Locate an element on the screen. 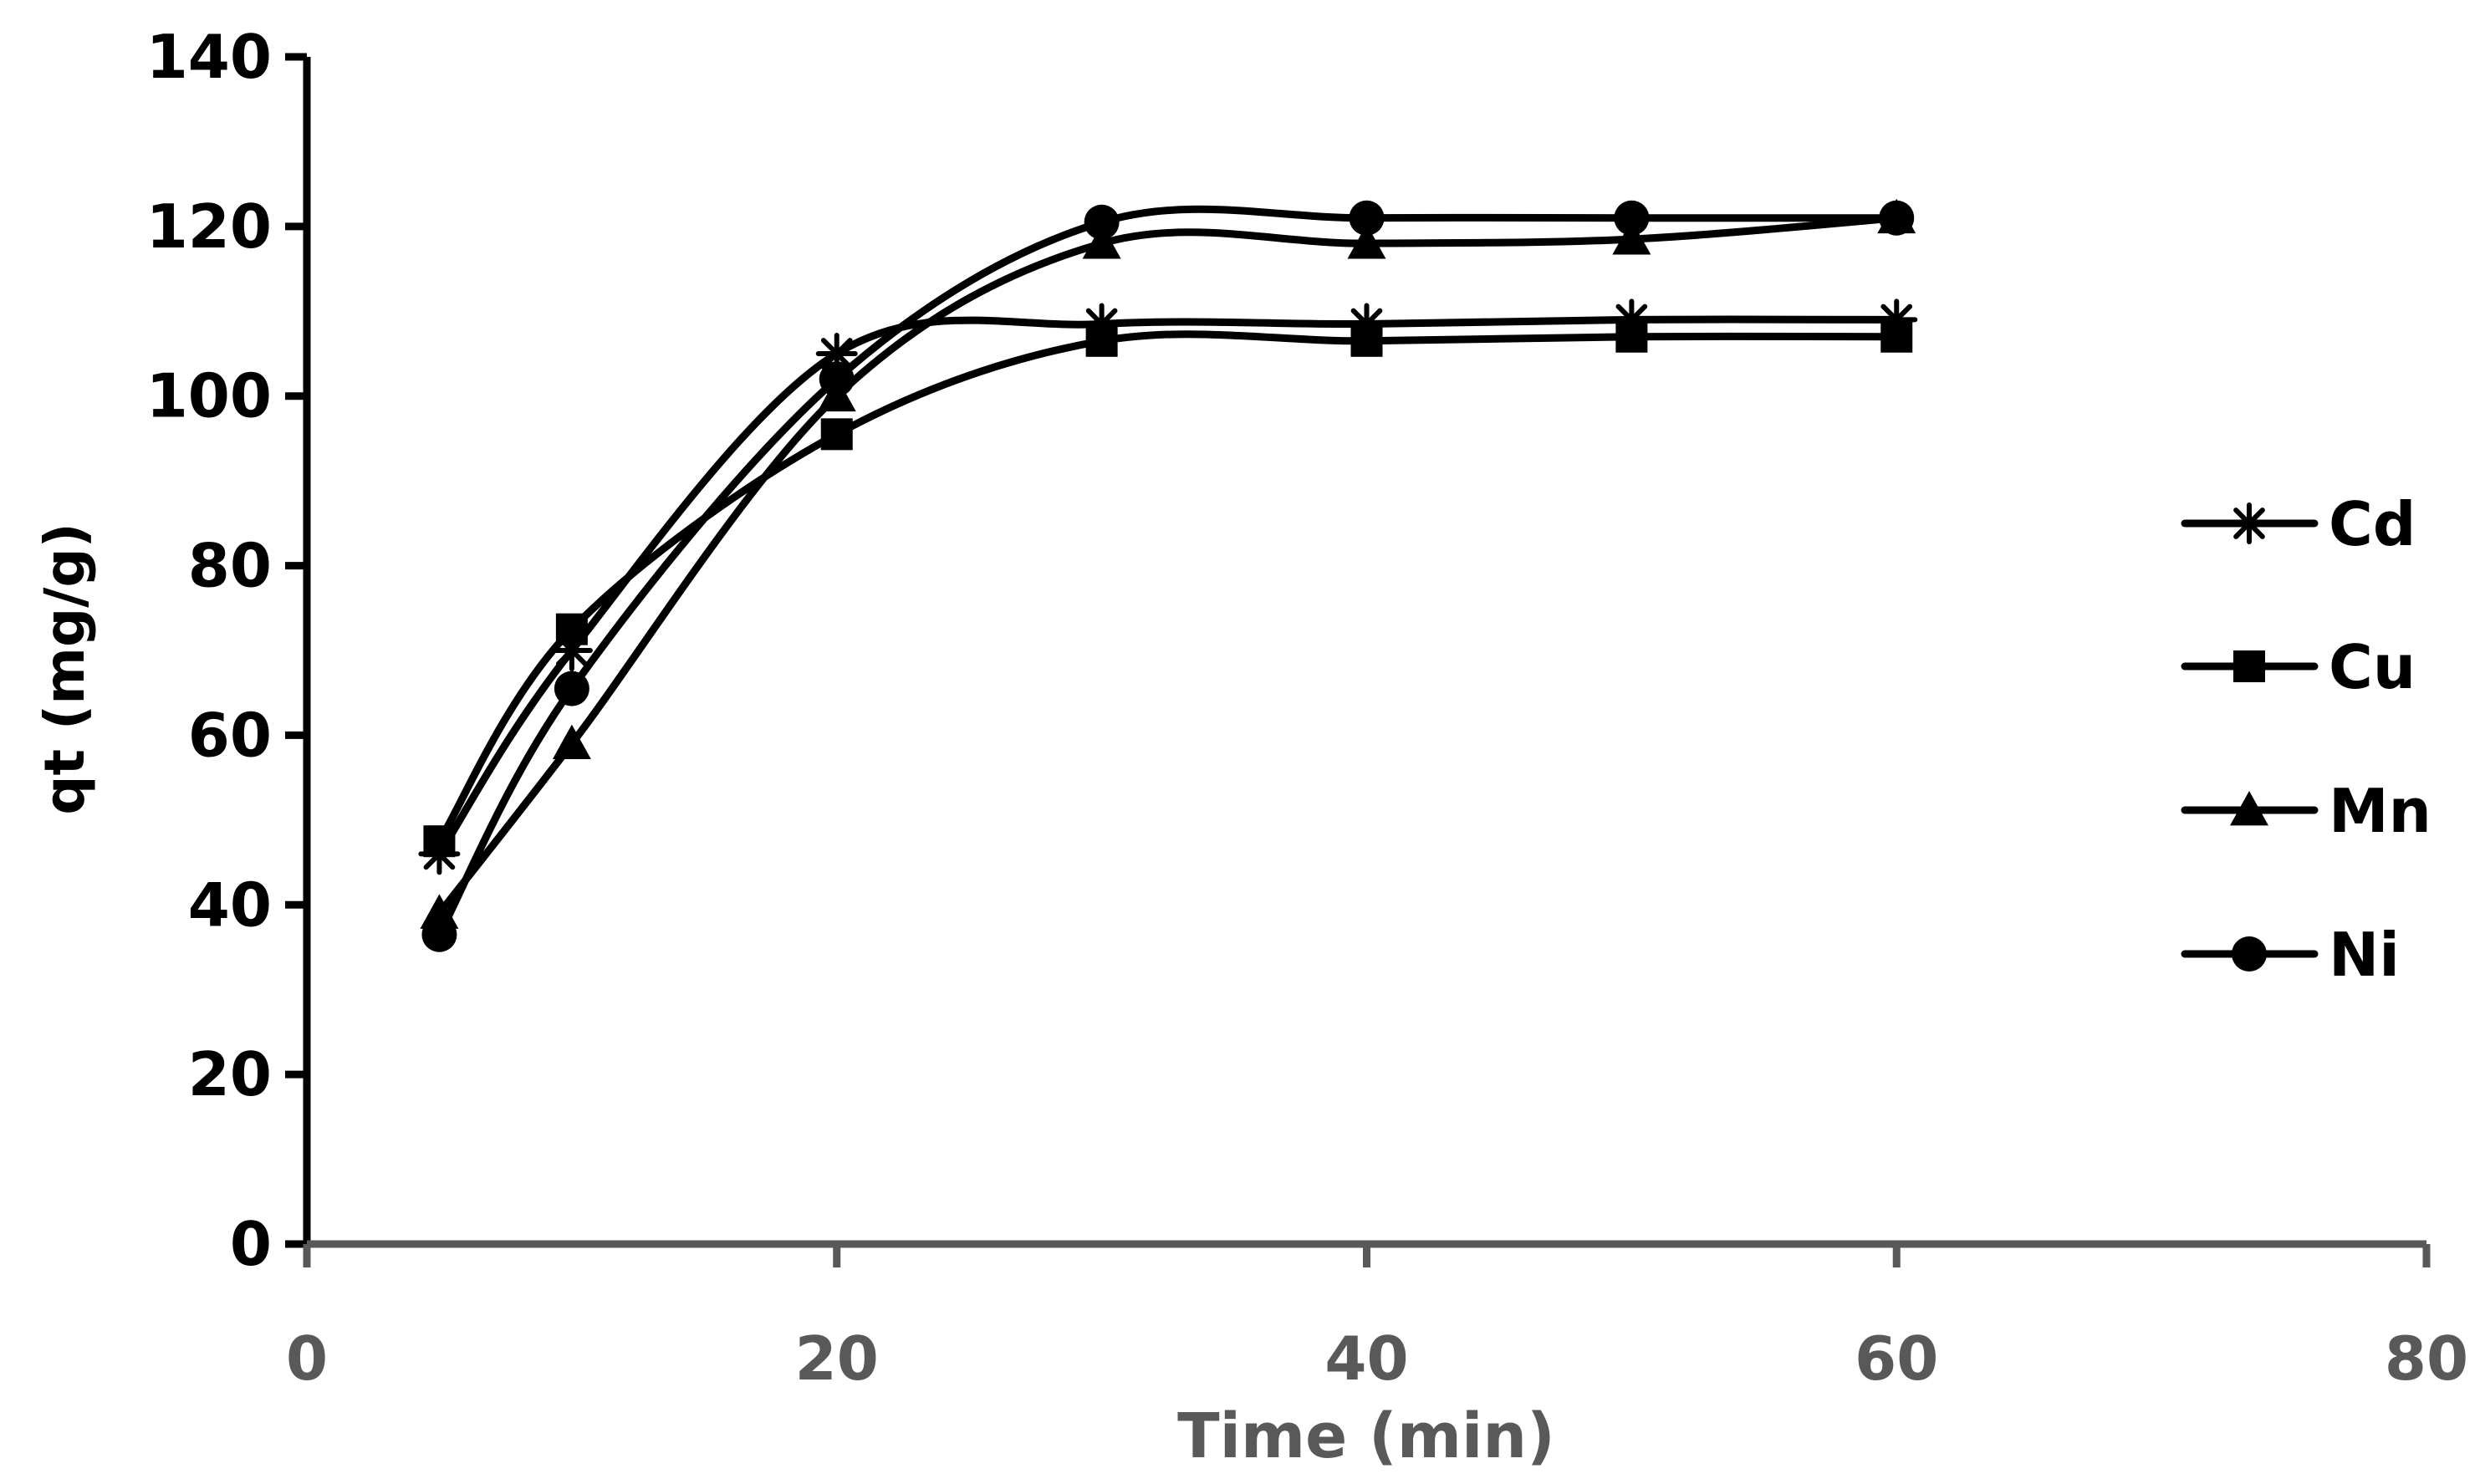 The image size is (2485, 1484). legend-marker-cd is located at coordinates (2249, 523).